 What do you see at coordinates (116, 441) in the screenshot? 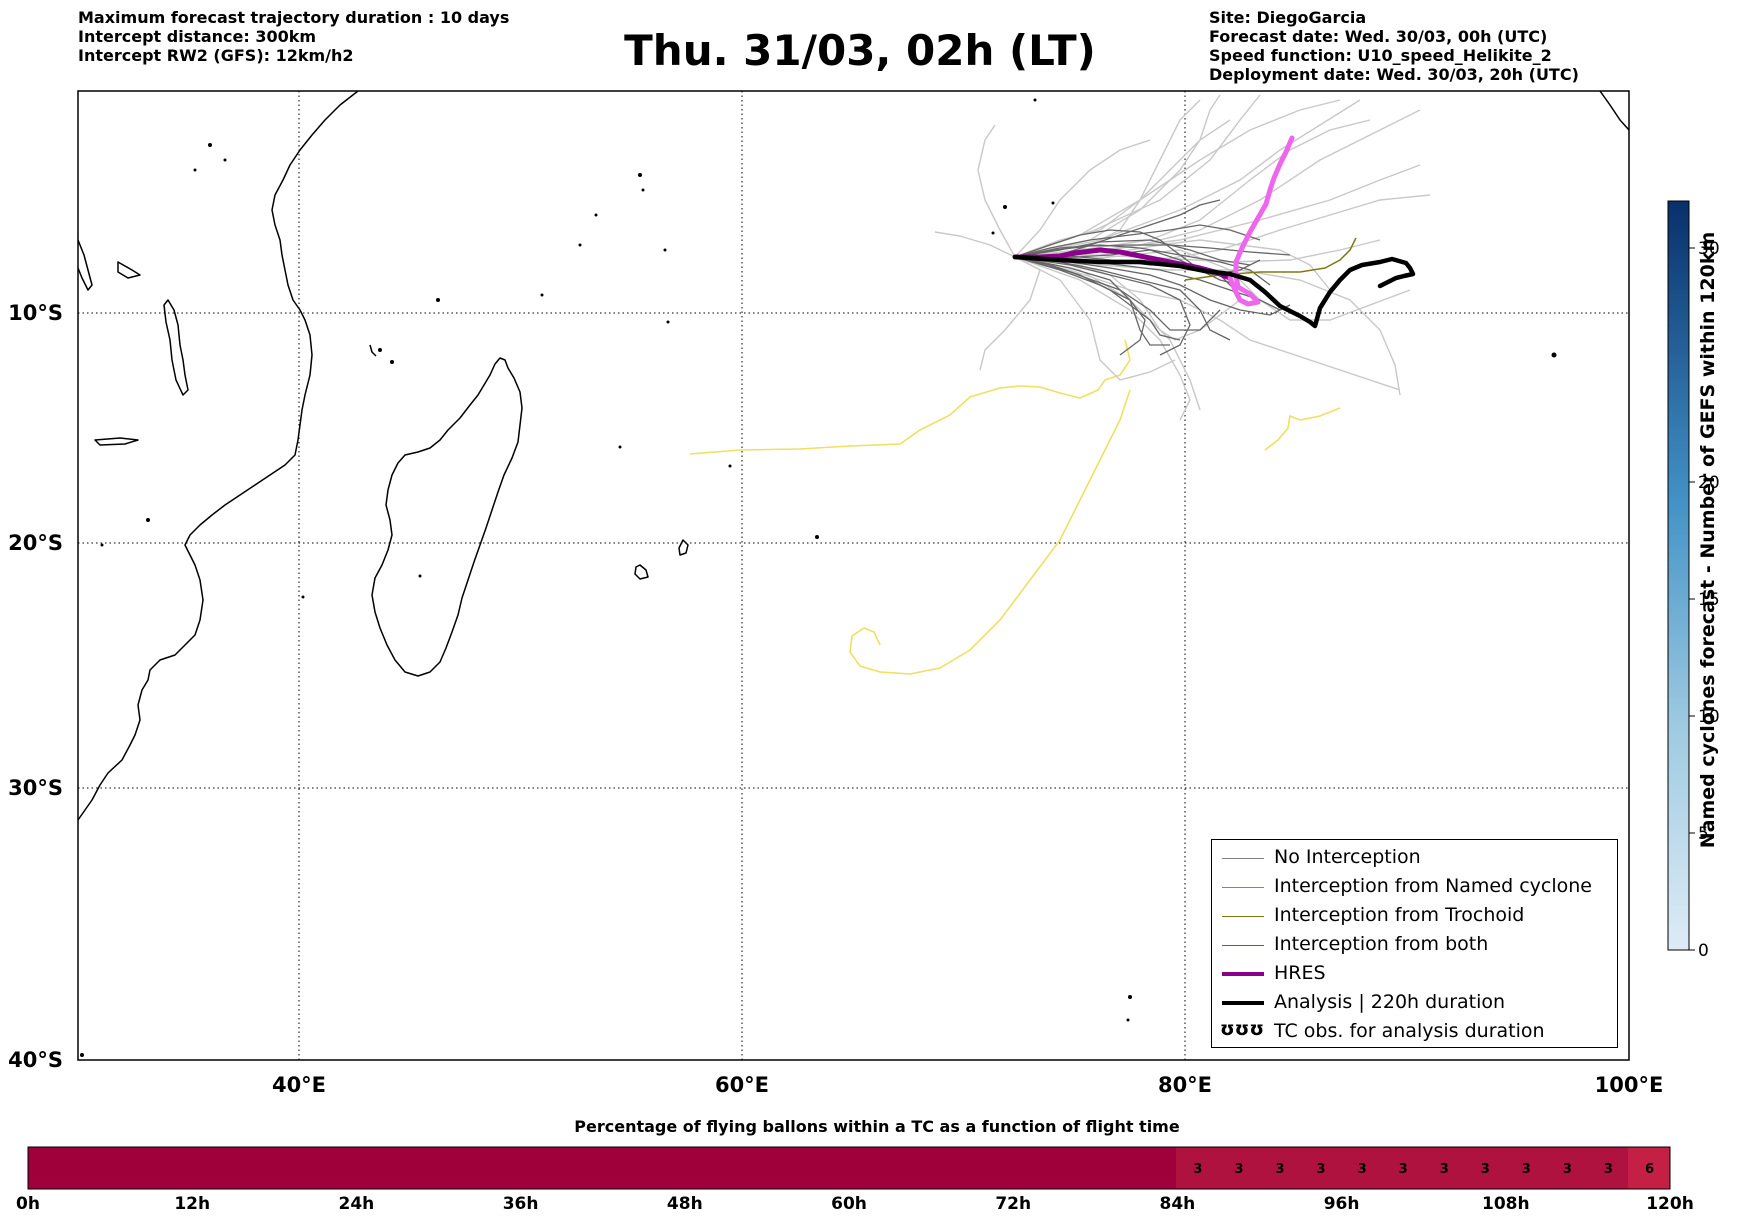
I see `lake-malawi-coast` at bounding box center [116, 441].